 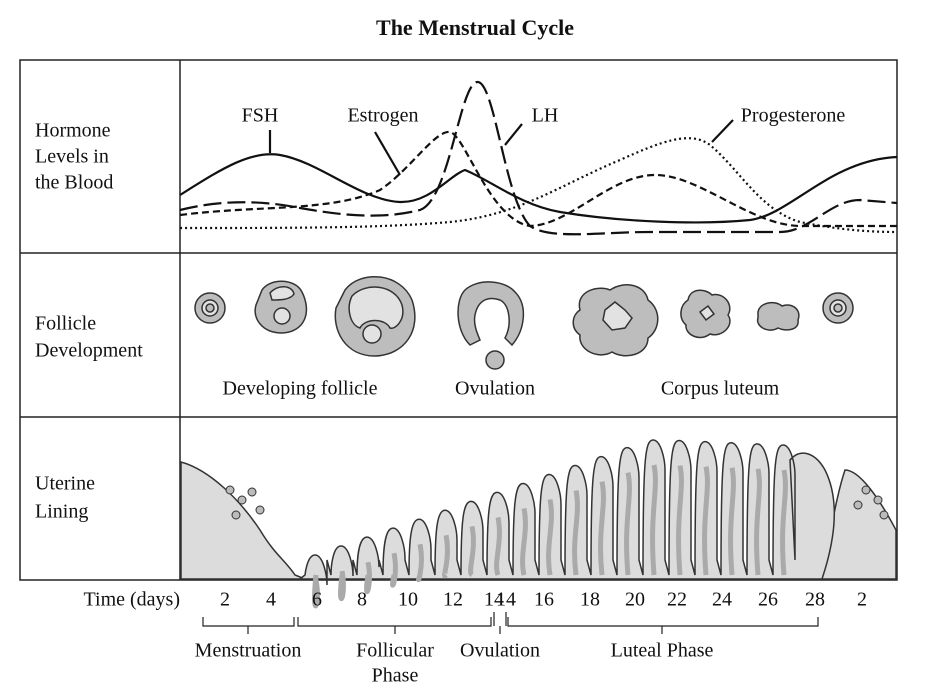 What do you see at coordinates (260, 116) in the screenshot?
I see `hormone-label: FSH` at bounding box center [260, 116].